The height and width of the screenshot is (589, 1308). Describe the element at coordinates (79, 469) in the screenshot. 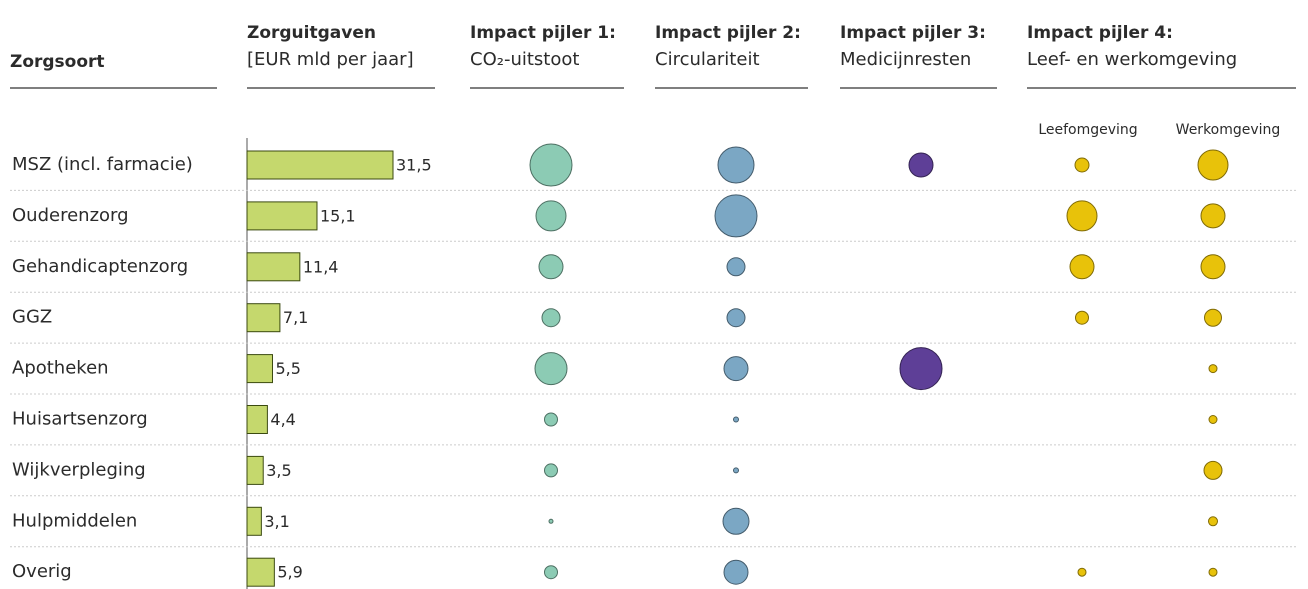

I see `row-label: Wijkverpleging` at that location.